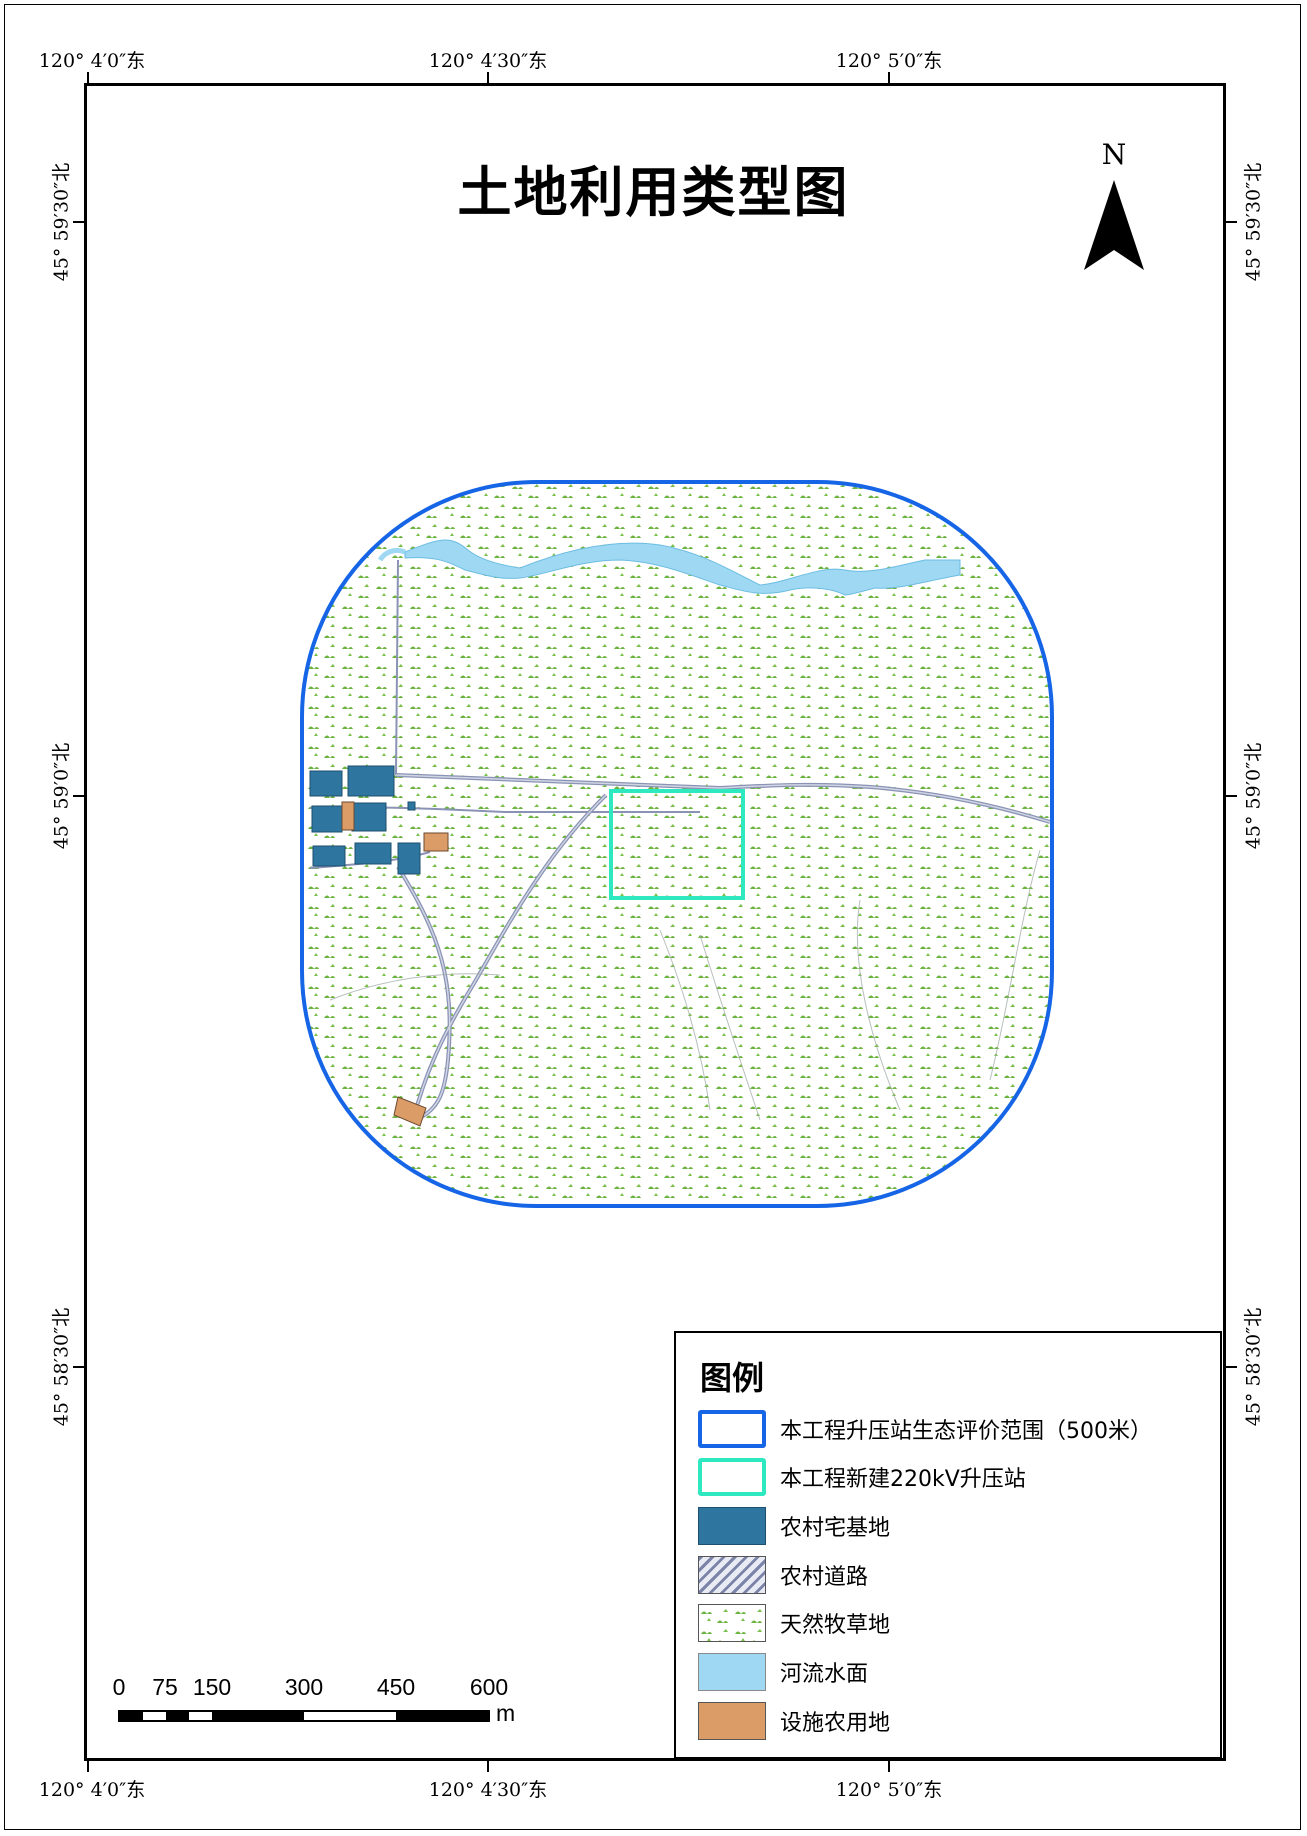 The width and height of the screenshot is (1307, 1836). What do you see at coordinates (395, 964) in the screenshot?
I see `agri-facility-land` at bounding box center [395, 964].